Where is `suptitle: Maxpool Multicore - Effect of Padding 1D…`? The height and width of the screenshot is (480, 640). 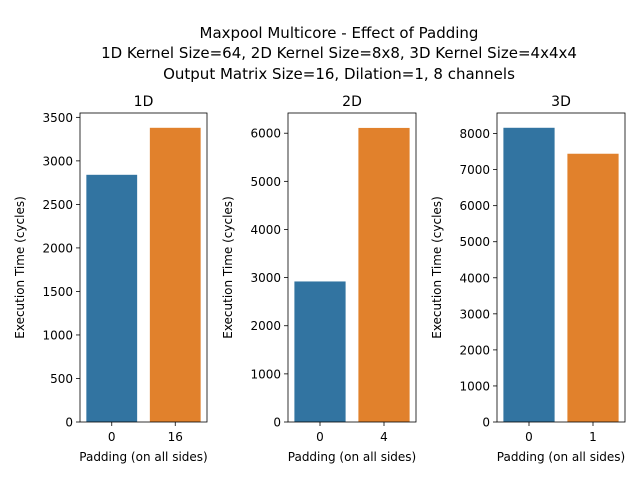 suptitle: Maxpool Multicore - Effect of Padding 1D… is located at coordinates (339, 53).